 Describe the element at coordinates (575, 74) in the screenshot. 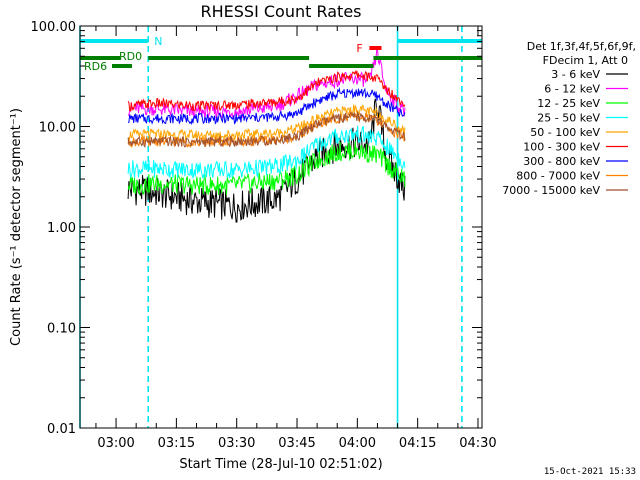

I see `legend-entry: 3 - 6 keV` at that location.